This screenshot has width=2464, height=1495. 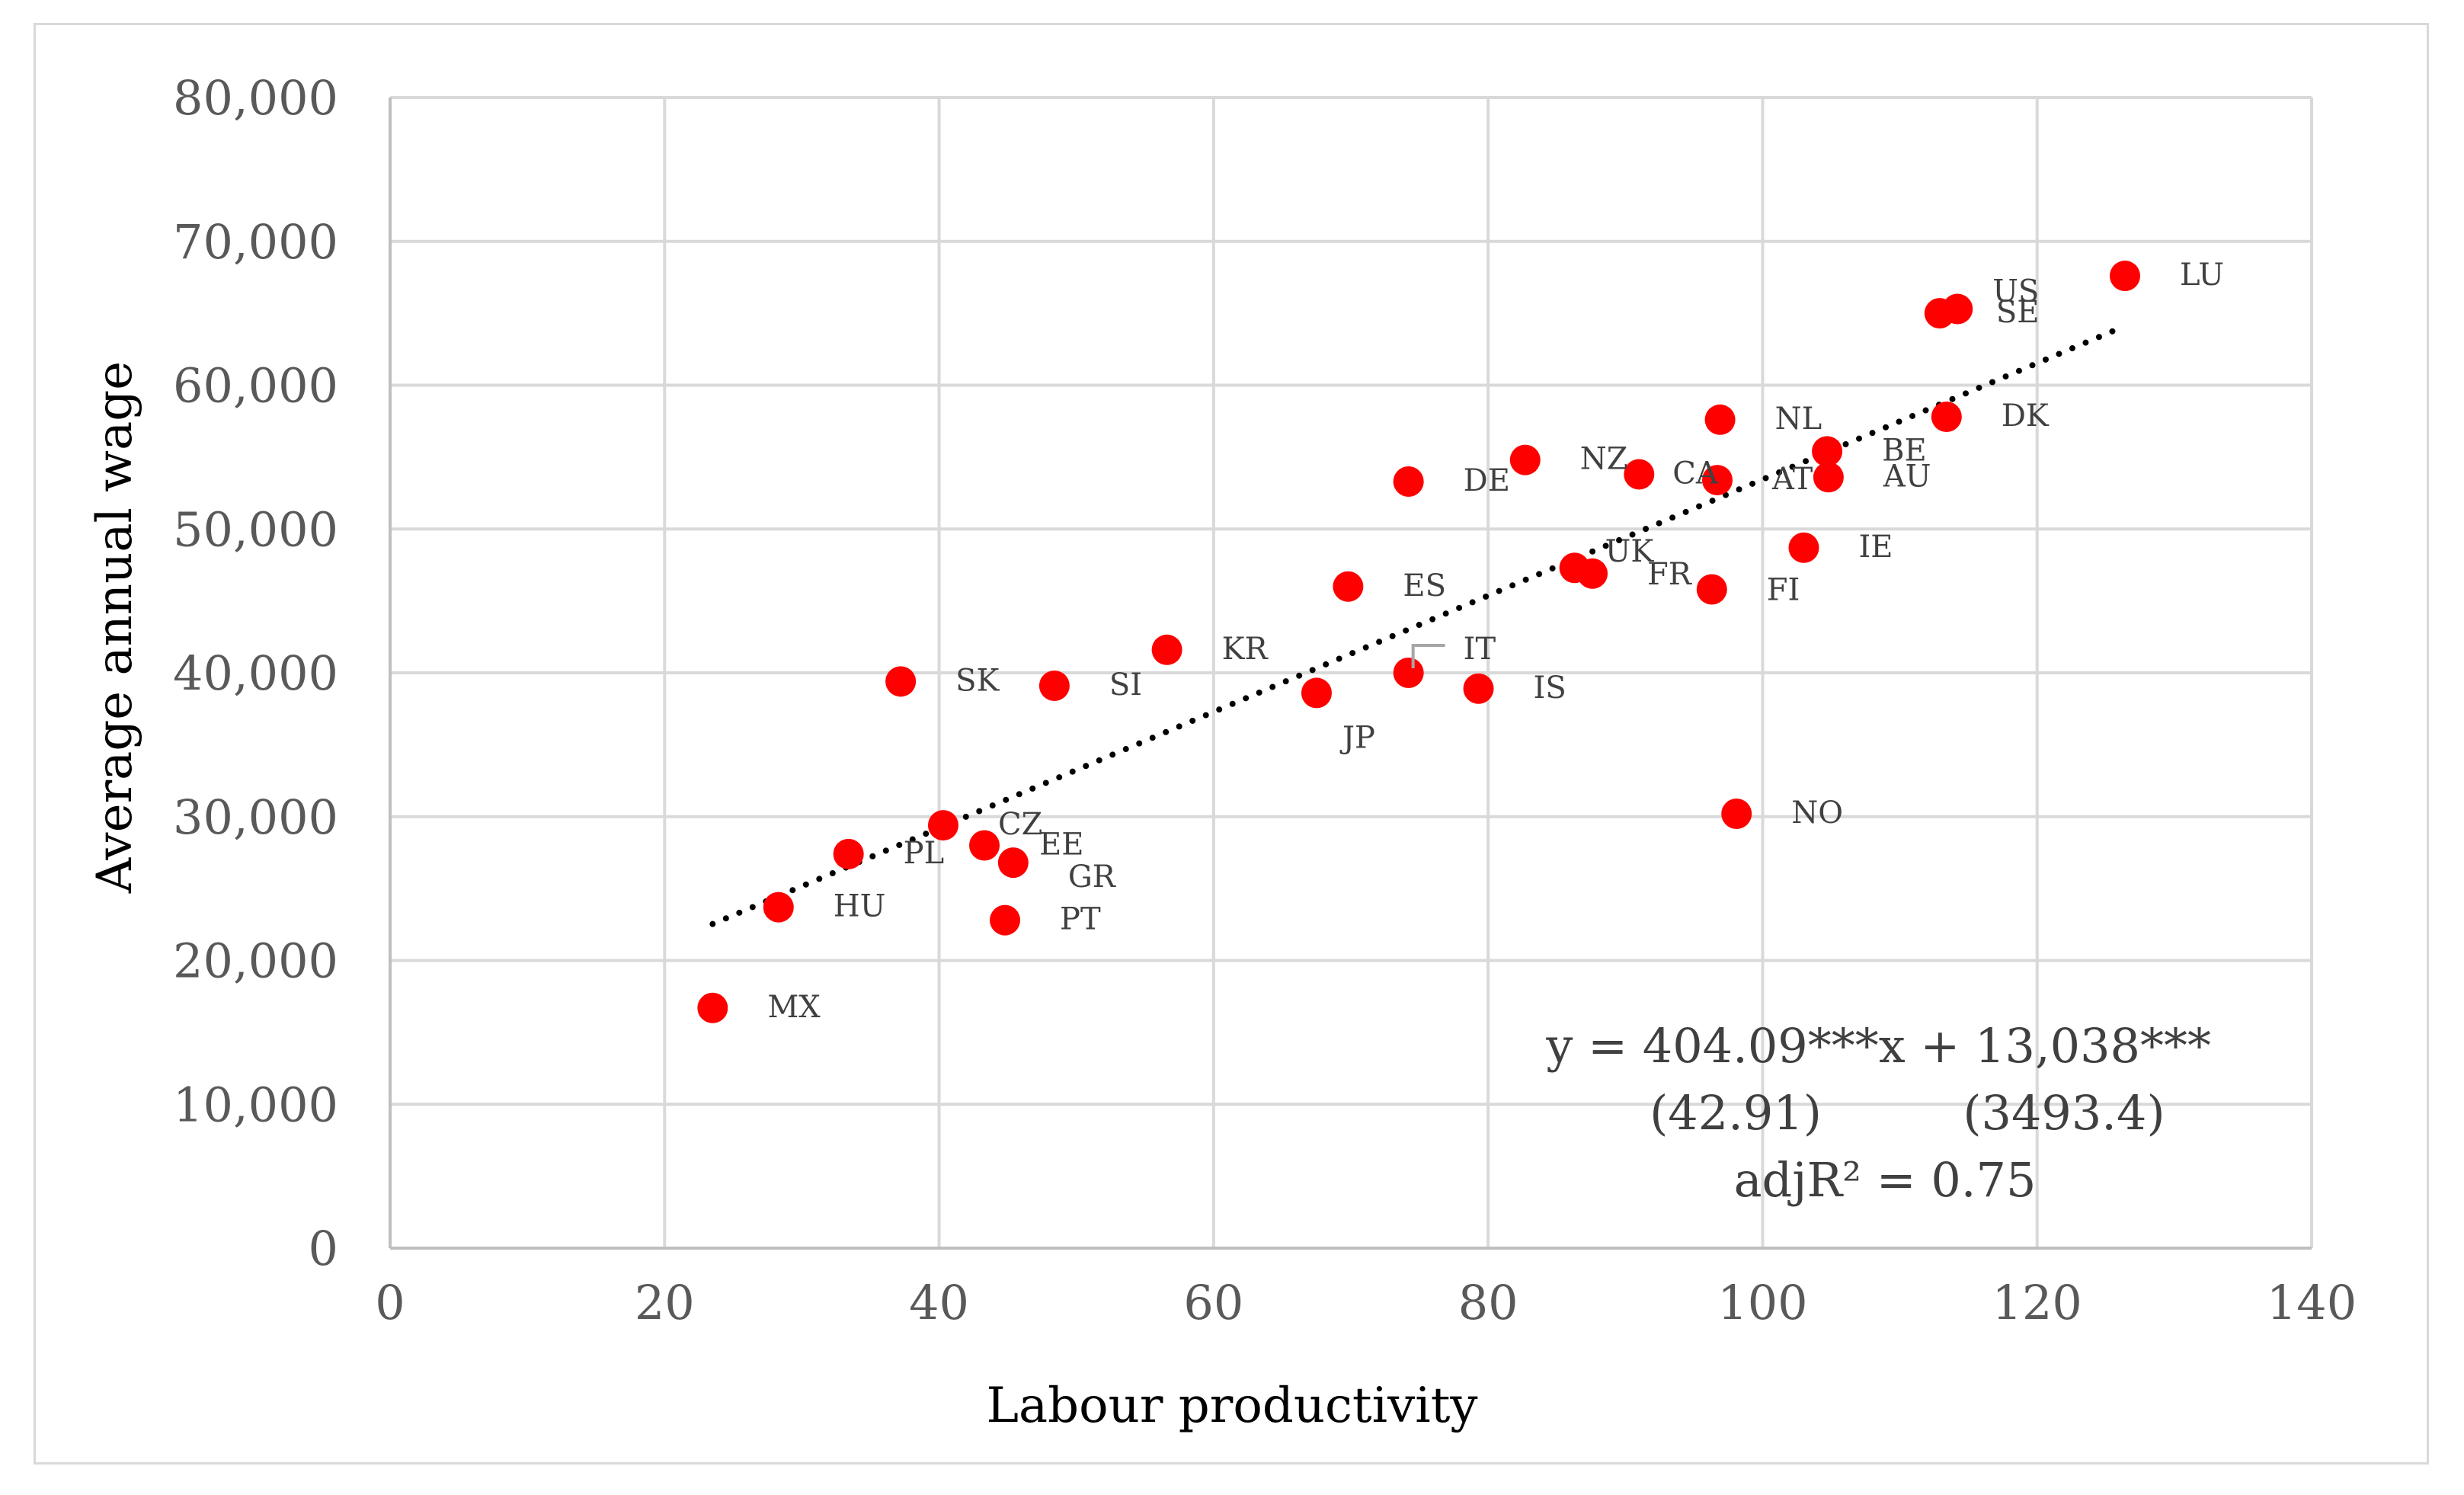 I want to click on data-point-nl, so click(x=1720, y=420).